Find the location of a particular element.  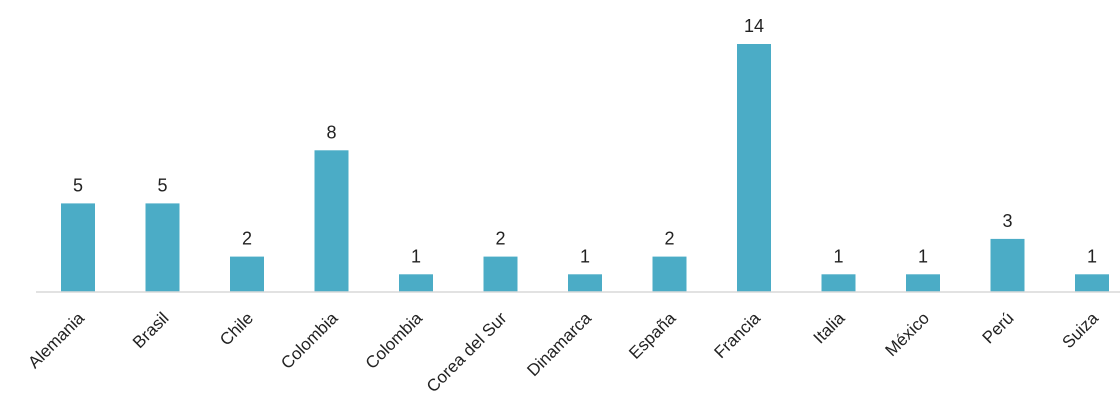

x-tick-label: Suiza is located at coordinates (1080, 330).